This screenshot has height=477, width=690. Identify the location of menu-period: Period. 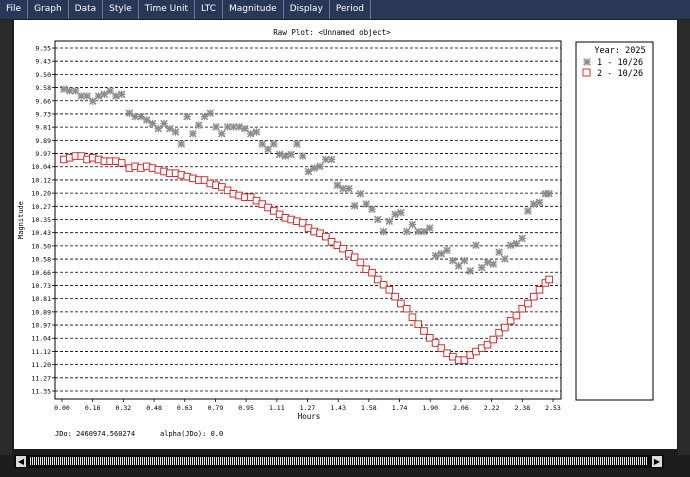
(350, 9).